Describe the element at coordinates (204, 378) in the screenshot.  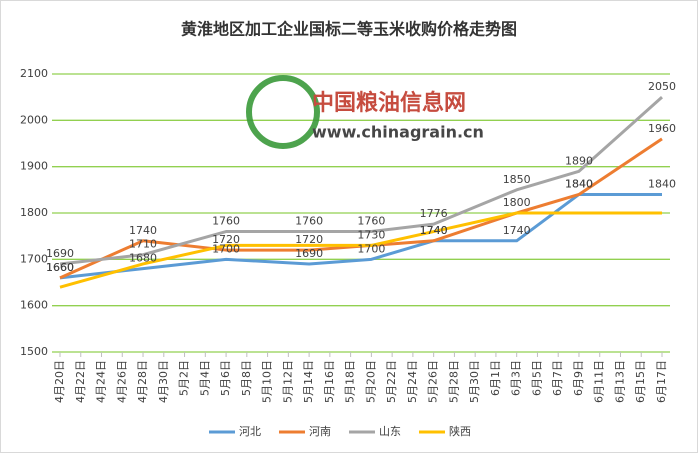
I see `x-tick-label: 5月4日` at that location.